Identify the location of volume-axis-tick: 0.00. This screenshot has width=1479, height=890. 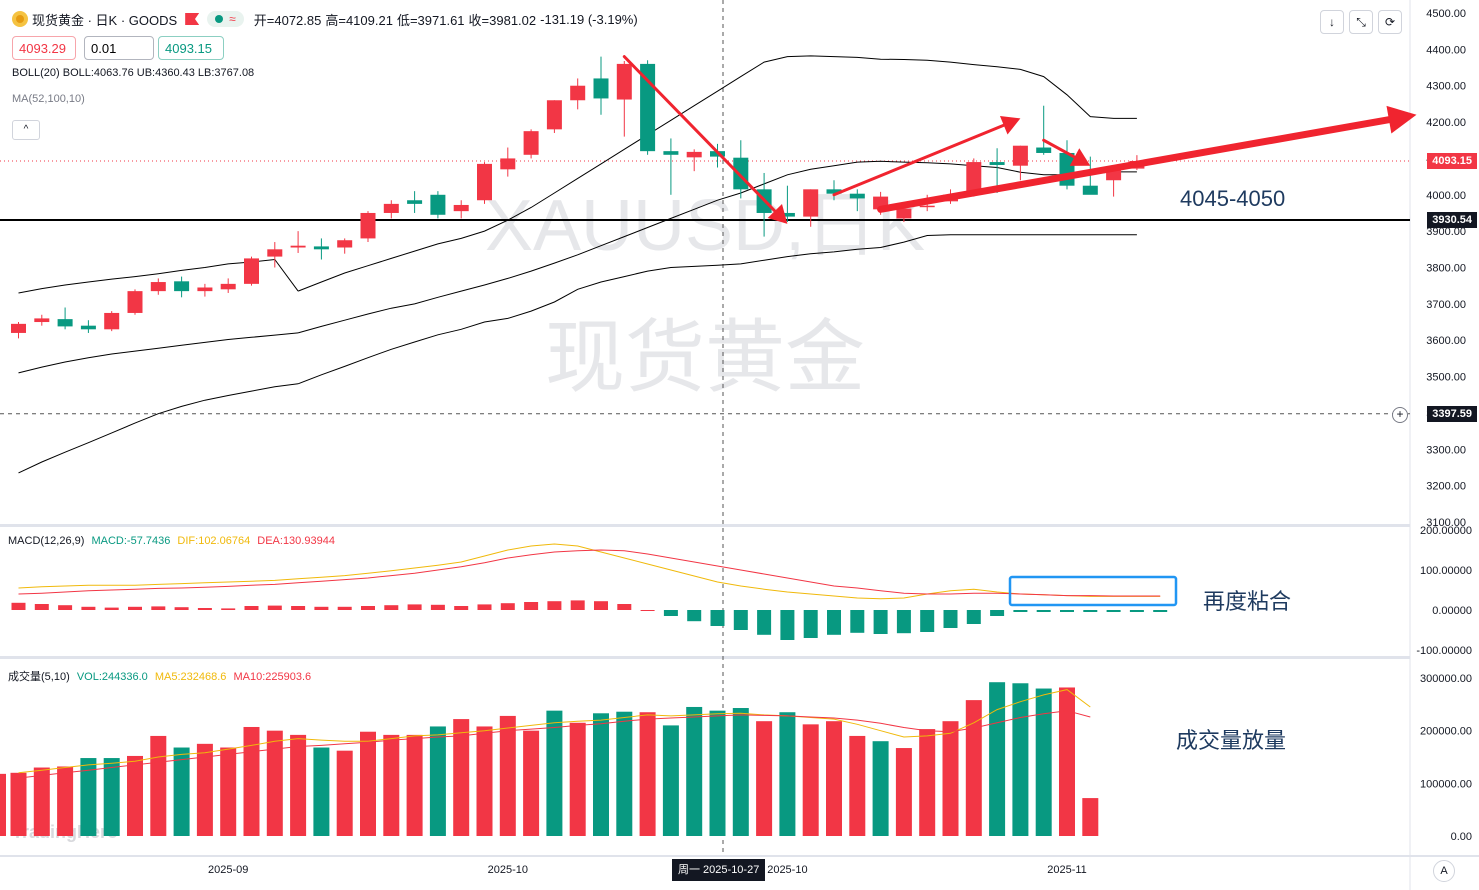
(1461, 837).